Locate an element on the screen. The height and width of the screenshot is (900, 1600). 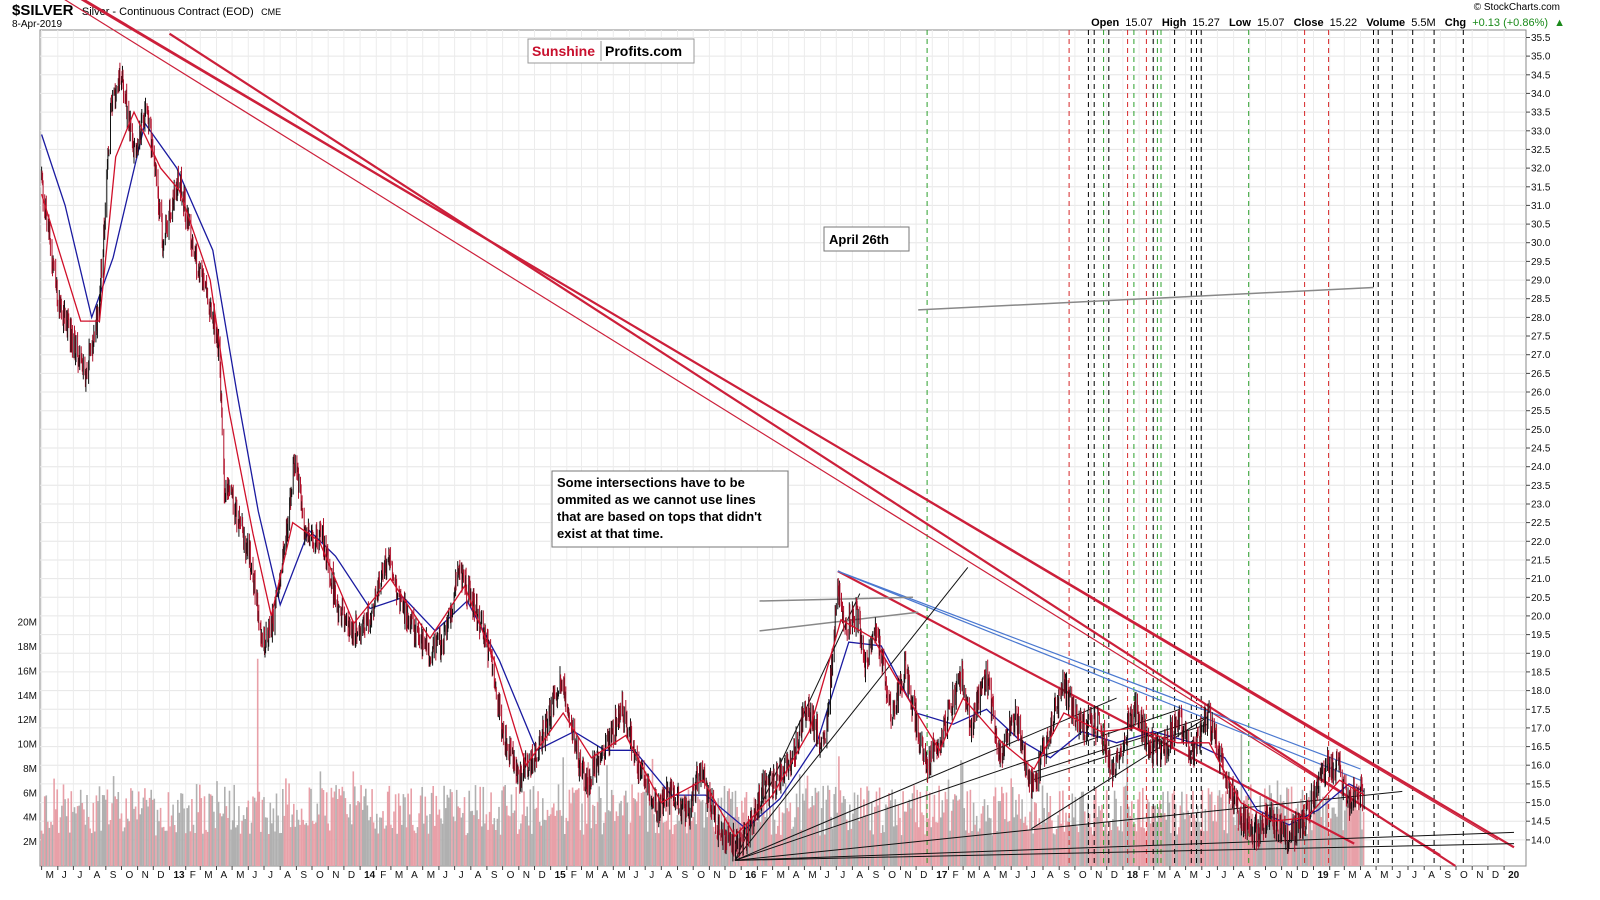
note-line-3: that are based on tops that didn't is located at coordinates (659, 516).